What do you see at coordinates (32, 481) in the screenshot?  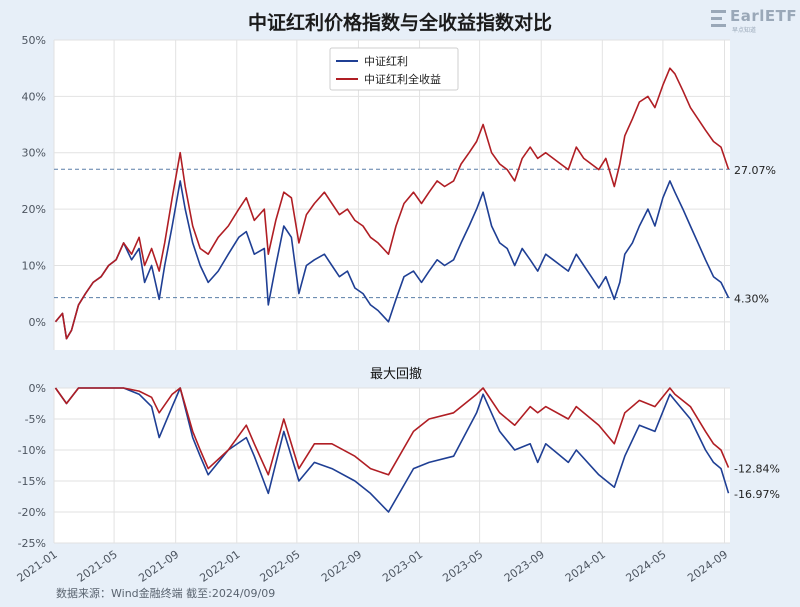 I see `bottom-ytick-label: -15%` at bounding box center [32, 481].